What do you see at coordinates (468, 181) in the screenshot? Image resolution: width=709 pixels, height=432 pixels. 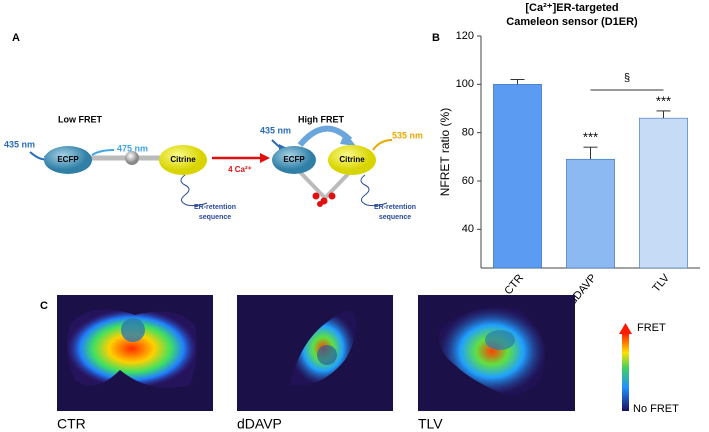 I see `y-tick-label: 60` at bounding box center [468, 181].